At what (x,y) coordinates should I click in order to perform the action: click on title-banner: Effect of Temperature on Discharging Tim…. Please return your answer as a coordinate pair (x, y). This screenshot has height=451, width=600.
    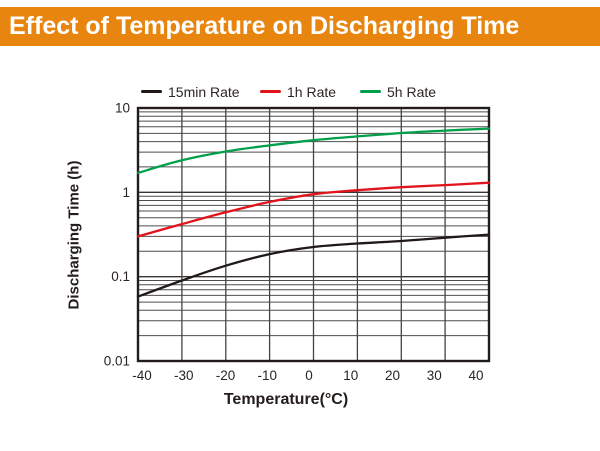
    Looking at the image, I should click on (300, 26).